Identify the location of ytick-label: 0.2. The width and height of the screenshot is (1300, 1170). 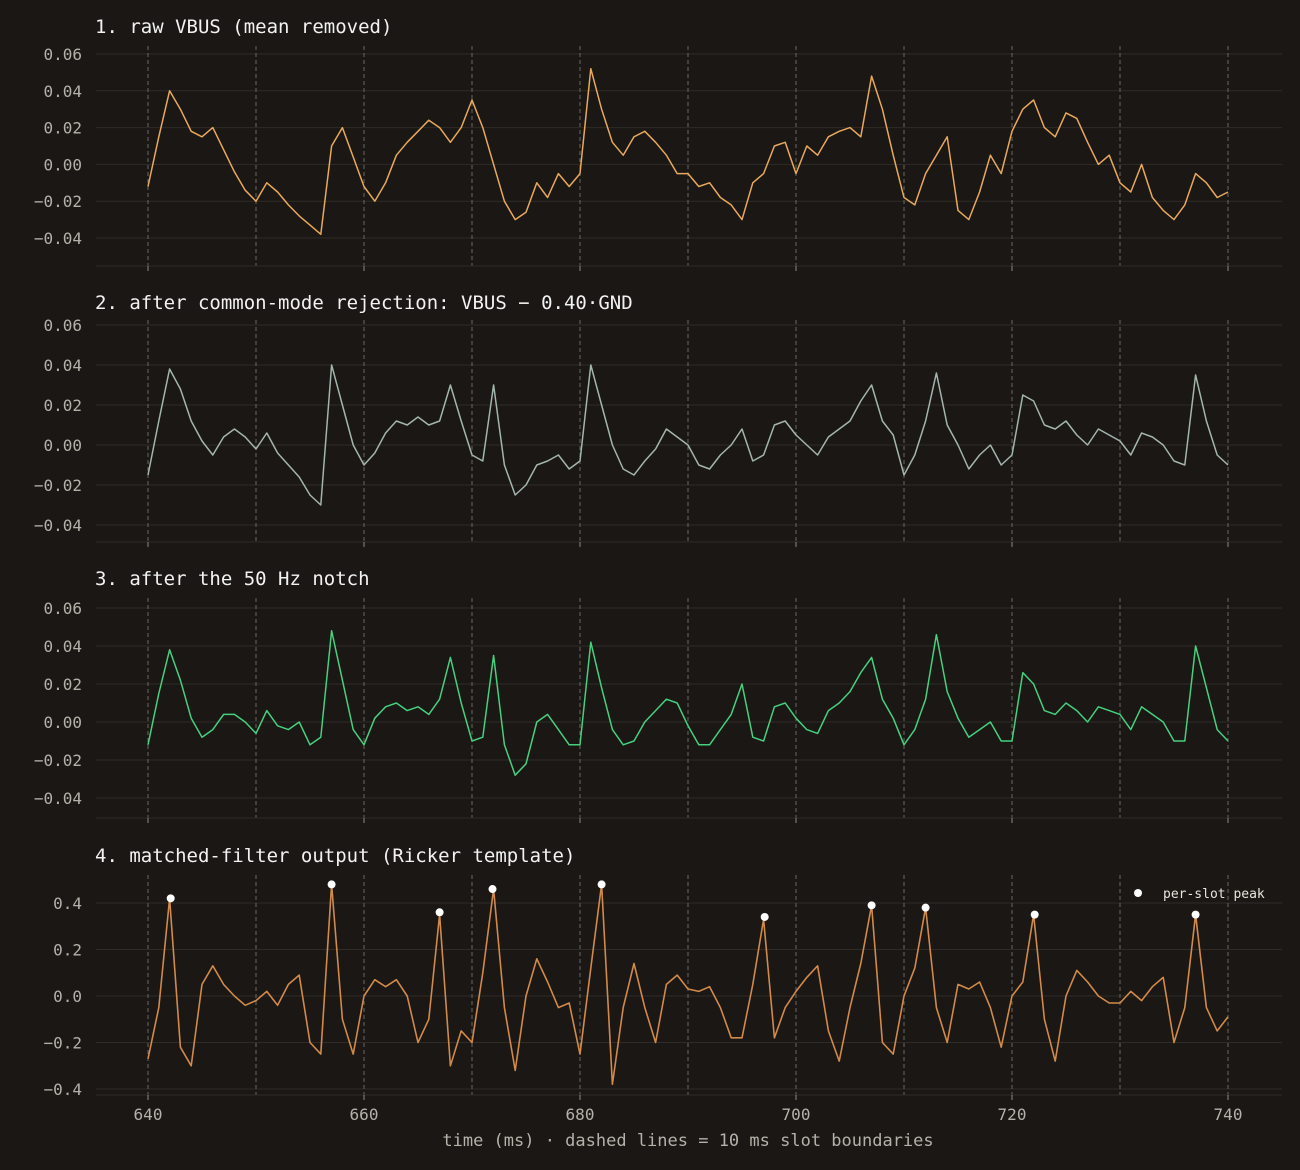
(67, 950).